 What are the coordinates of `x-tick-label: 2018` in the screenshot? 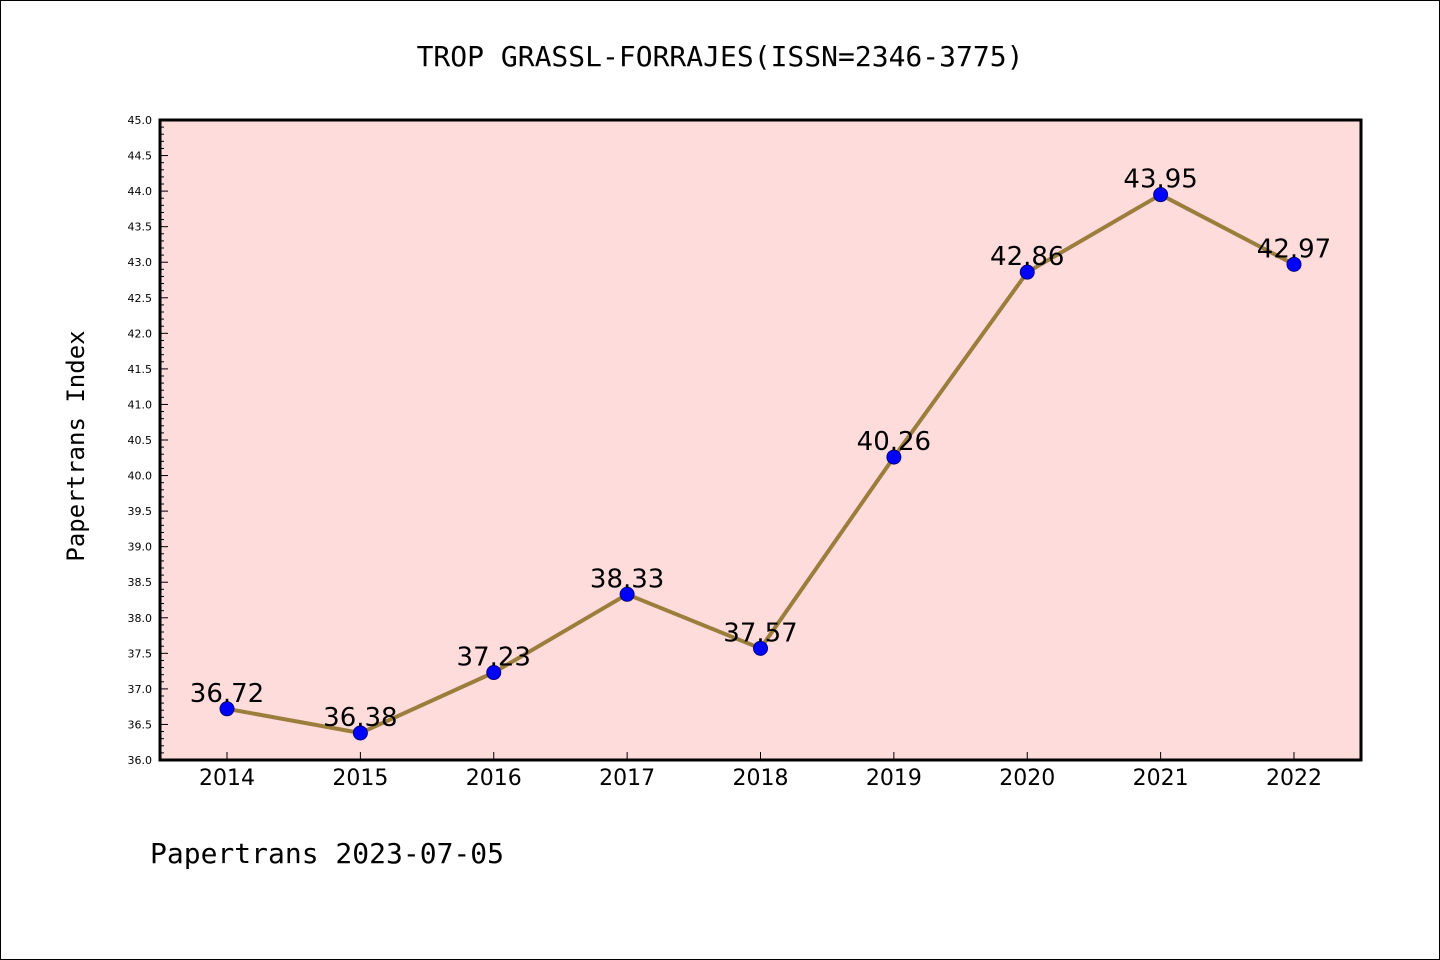 It's located at (761, 778).